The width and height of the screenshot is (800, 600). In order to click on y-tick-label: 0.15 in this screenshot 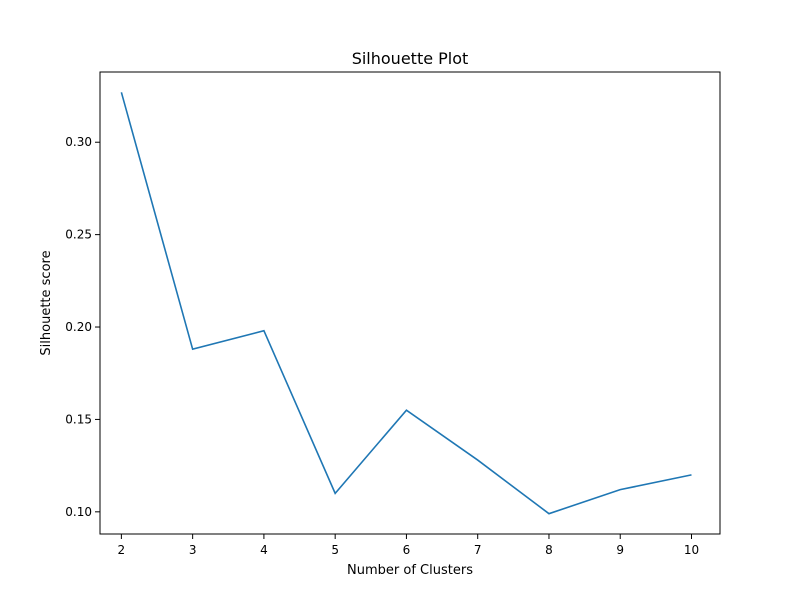, I will do `click(78, 419)`.